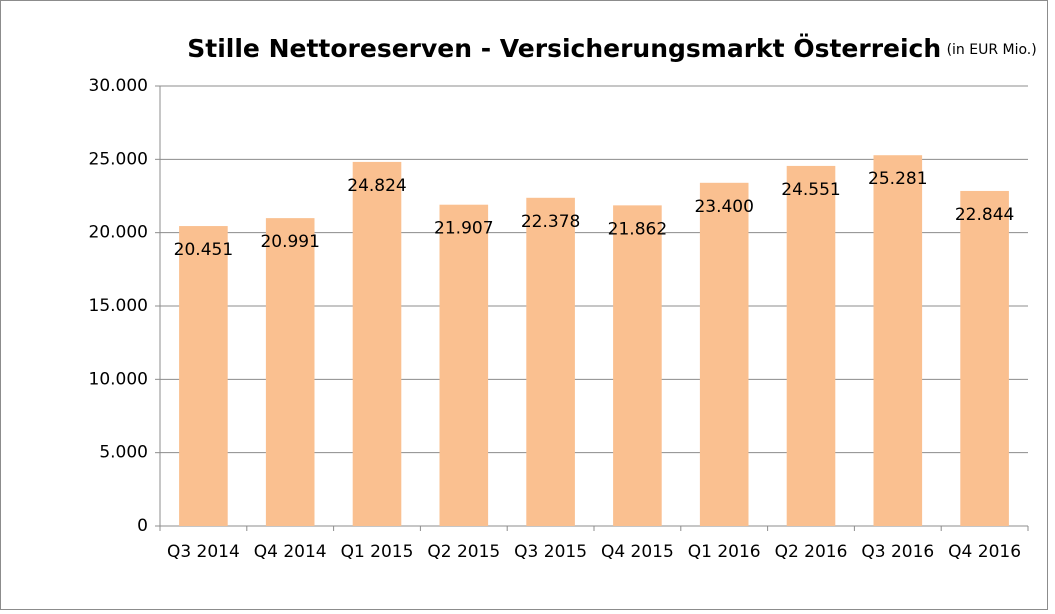 This screenshot has width=1055, height=614. I want to click on y-tick-label: 25.000, so click(118, 159).